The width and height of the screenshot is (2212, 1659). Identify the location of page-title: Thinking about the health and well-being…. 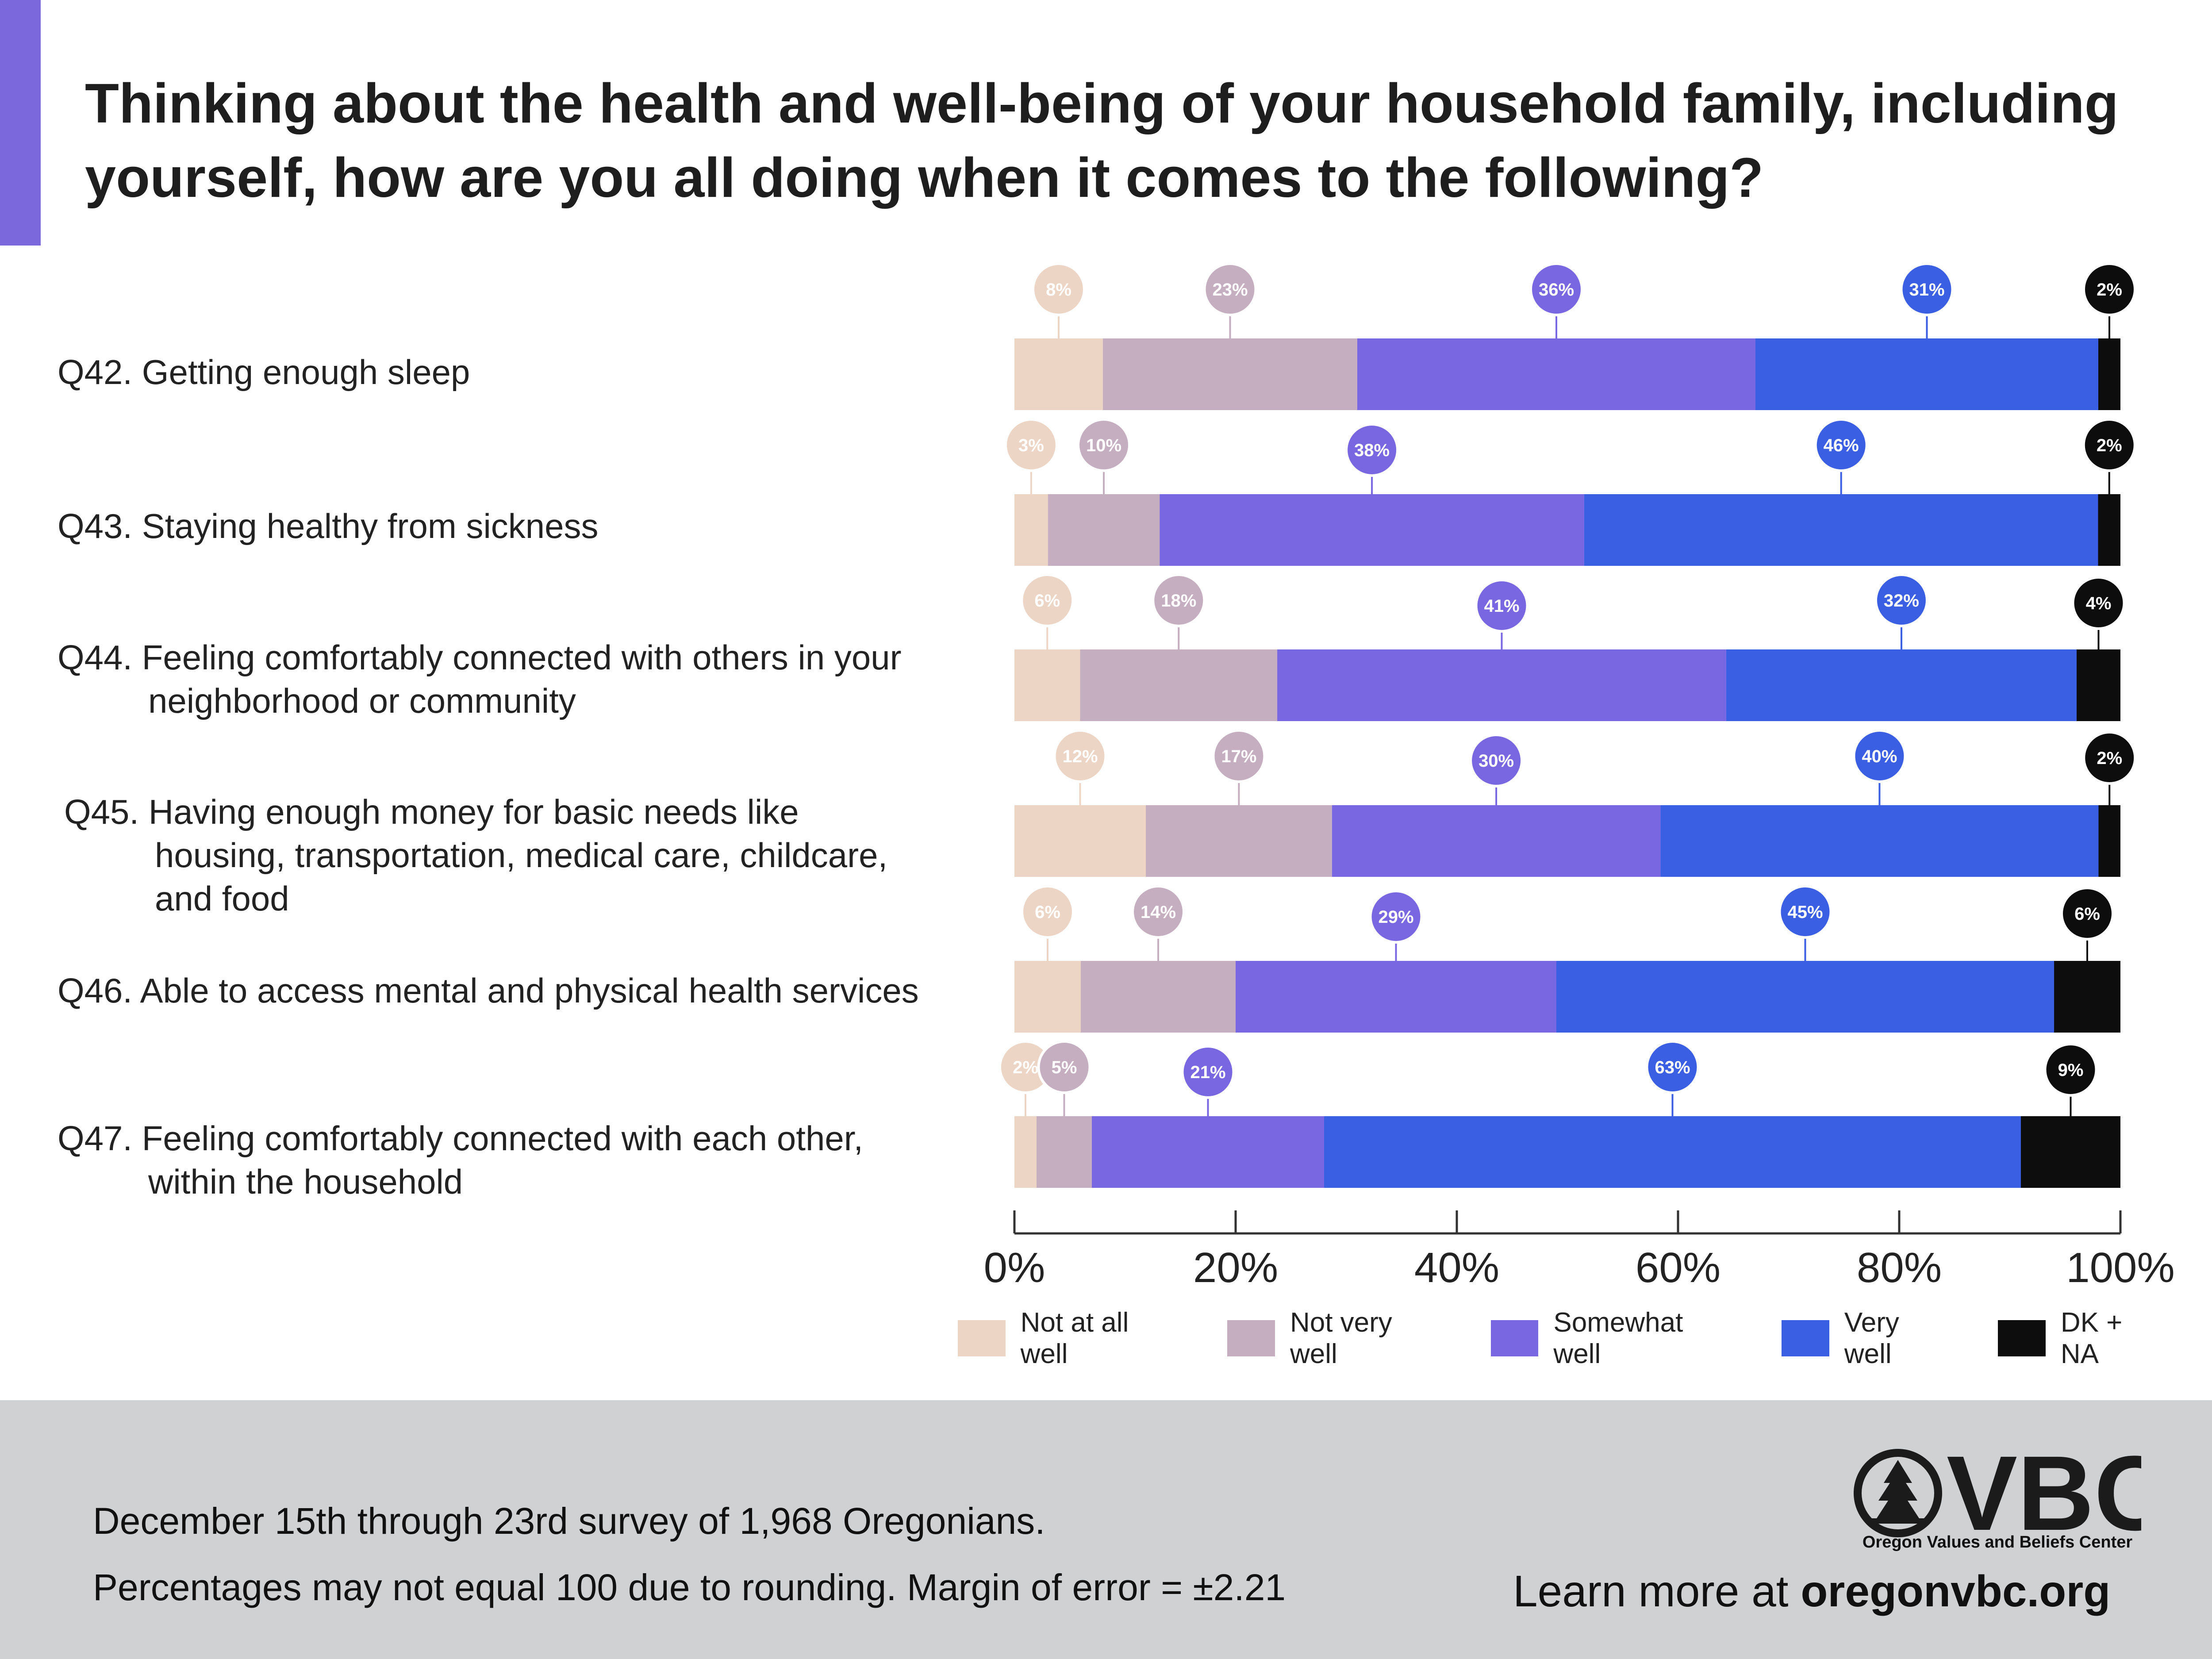
(1102, 140).